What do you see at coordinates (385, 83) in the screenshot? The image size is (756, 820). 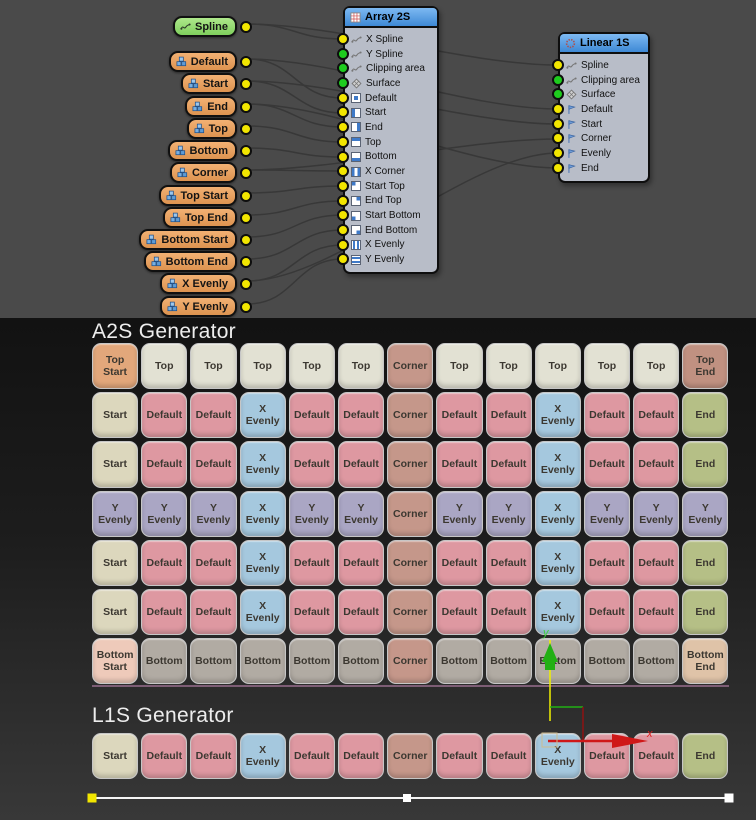 I see `input-row-surface: Surface` at bounding box center [385, 83].